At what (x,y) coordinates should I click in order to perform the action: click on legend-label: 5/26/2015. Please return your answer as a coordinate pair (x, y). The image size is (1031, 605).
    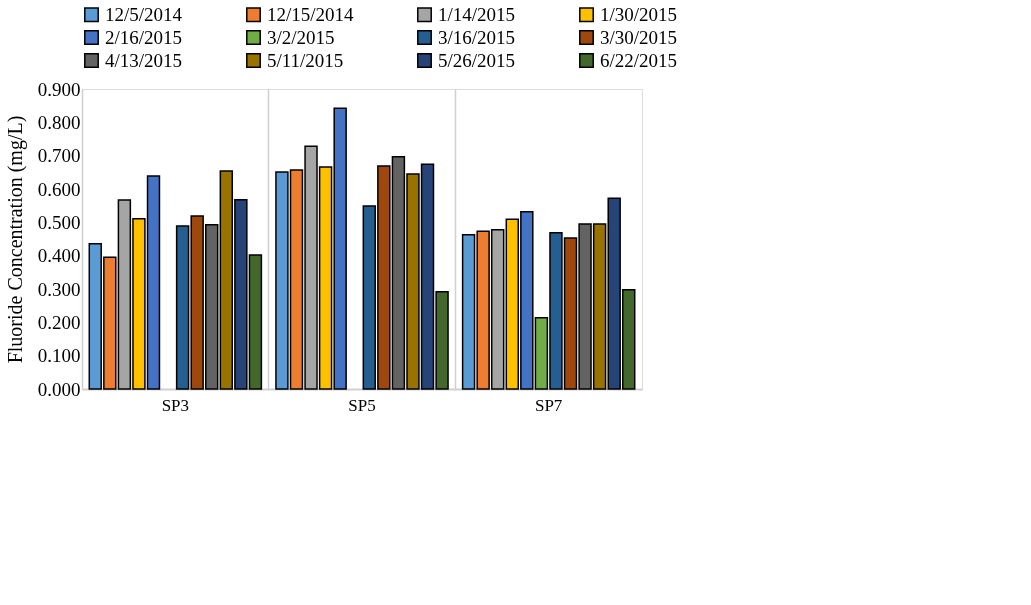
    Looking at the image, I should click on (477, 60).